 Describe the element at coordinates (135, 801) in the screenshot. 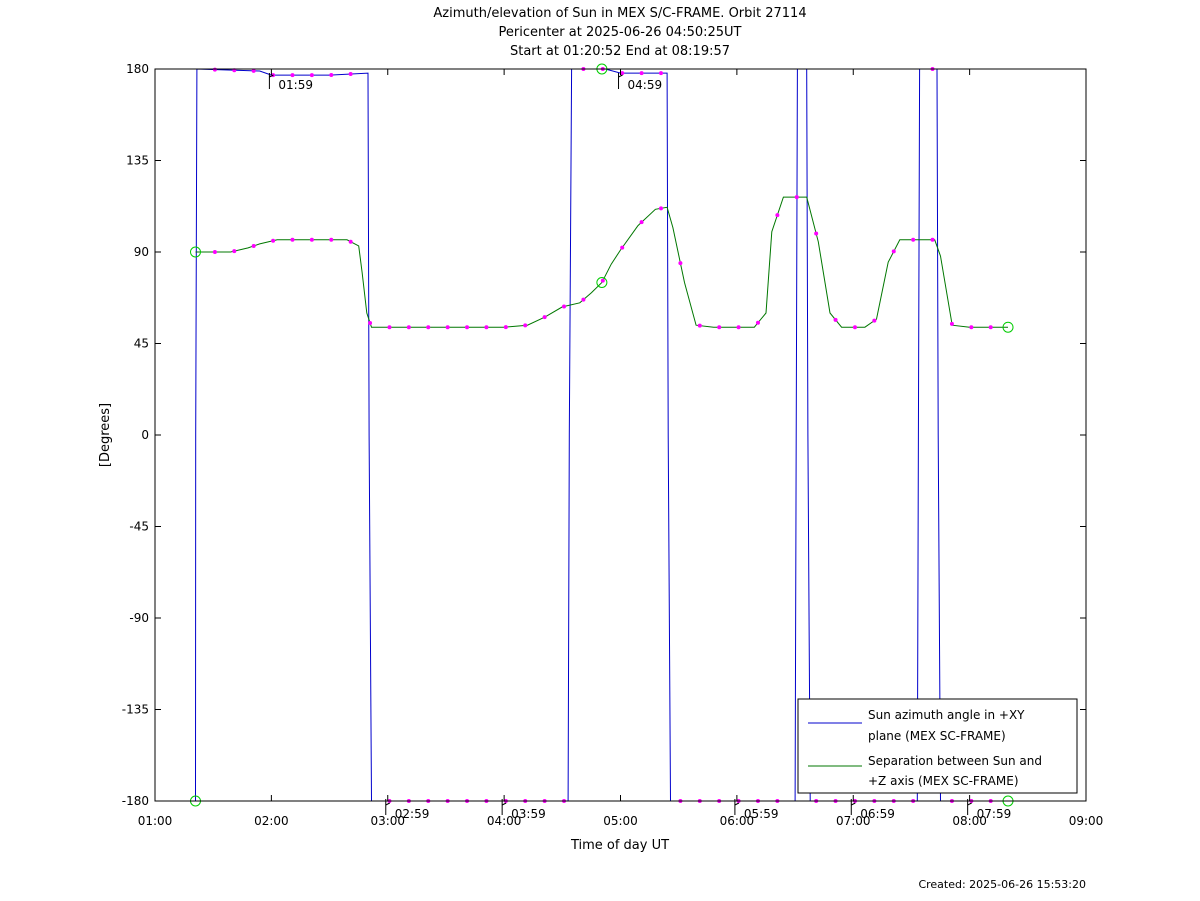

I see `y-tick-label: -180` at that location.